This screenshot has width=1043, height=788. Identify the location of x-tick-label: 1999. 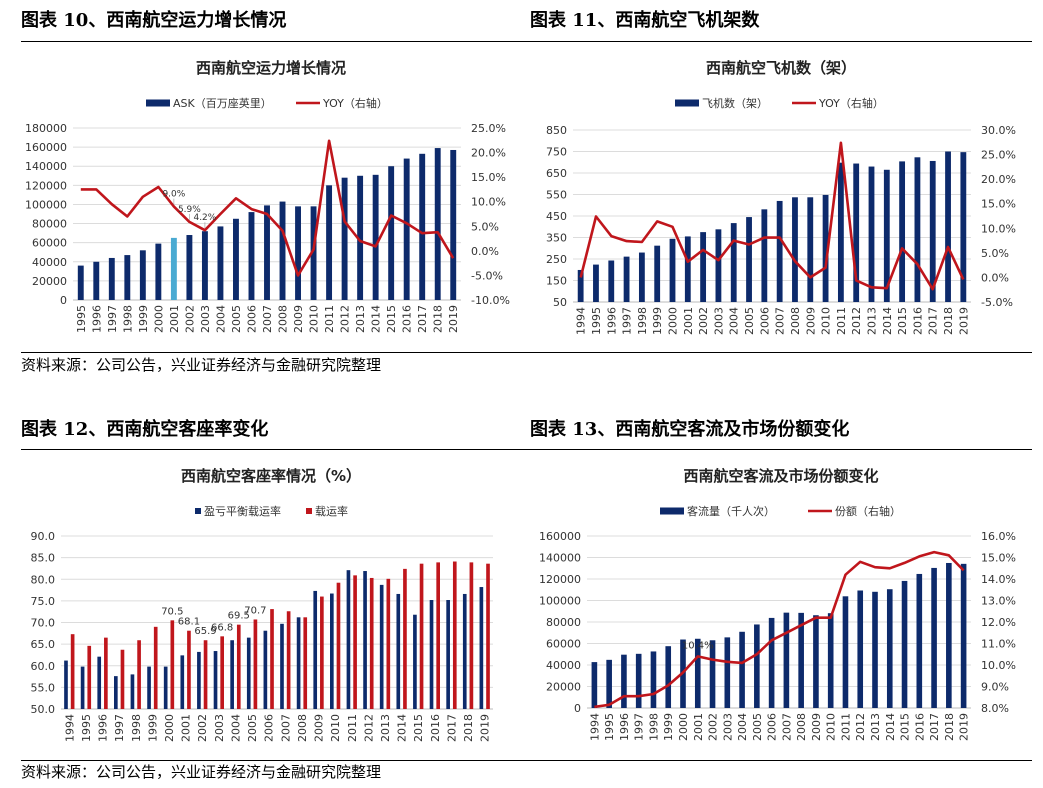
(152, 728).